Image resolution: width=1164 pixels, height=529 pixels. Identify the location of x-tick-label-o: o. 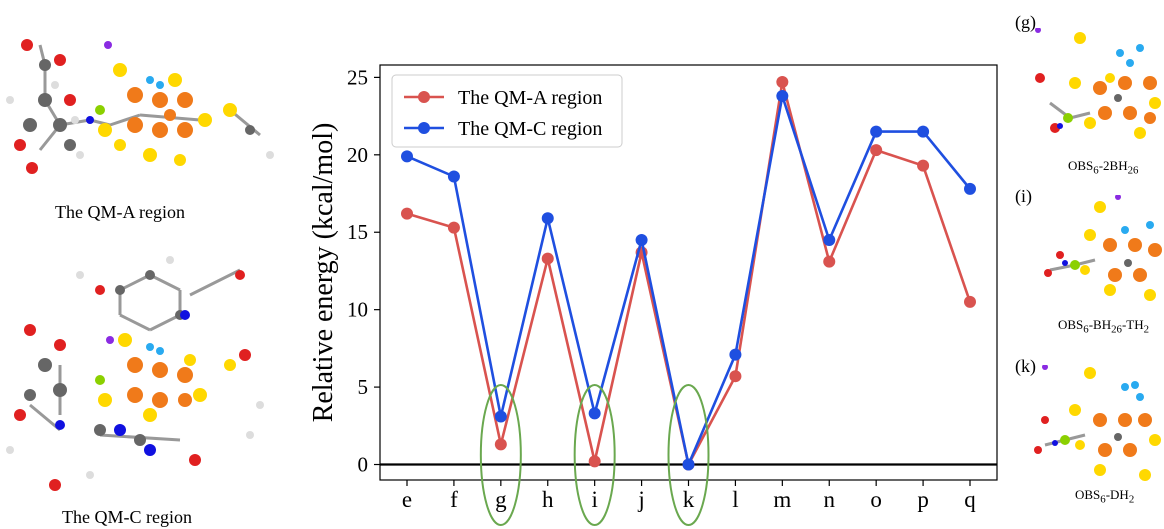
(876, 499).